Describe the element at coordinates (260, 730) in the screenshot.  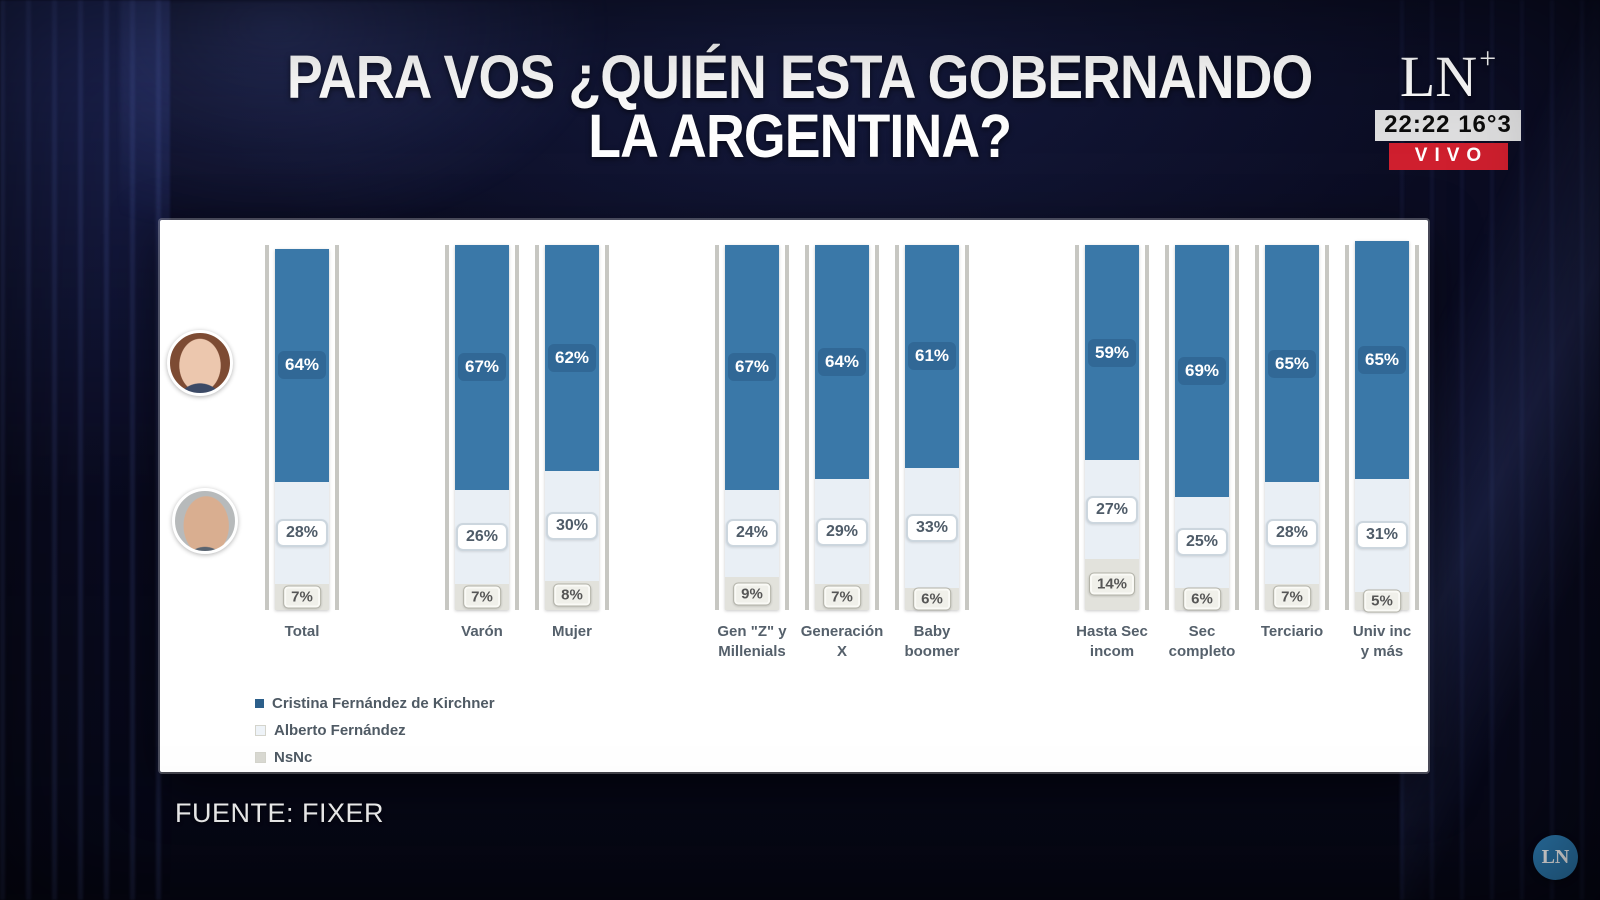
I see `legend-swatch-alberto` at that location.